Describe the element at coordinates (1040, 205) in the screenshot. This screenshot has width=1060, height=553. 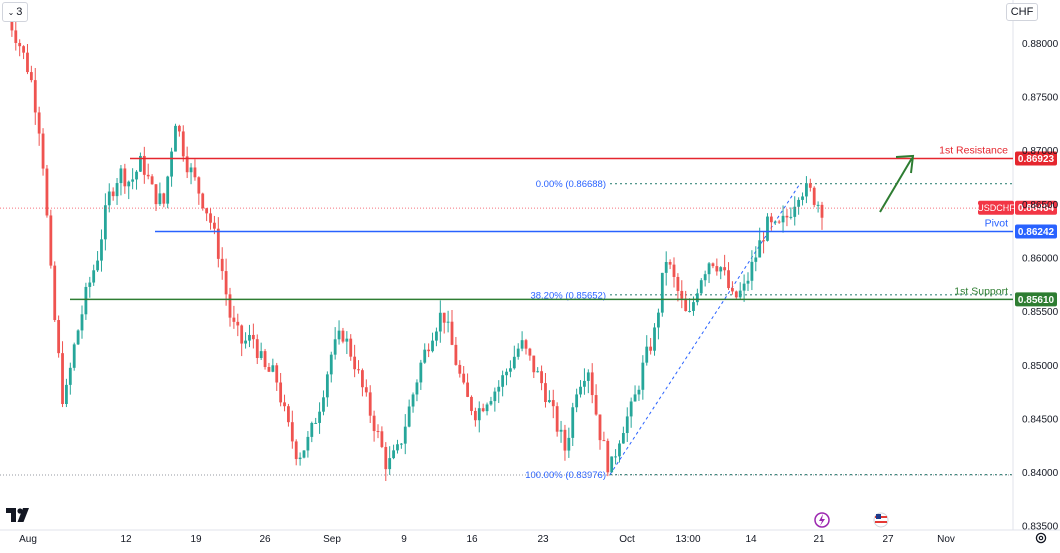
I see `price-tick-label: 0.86500` at that location.